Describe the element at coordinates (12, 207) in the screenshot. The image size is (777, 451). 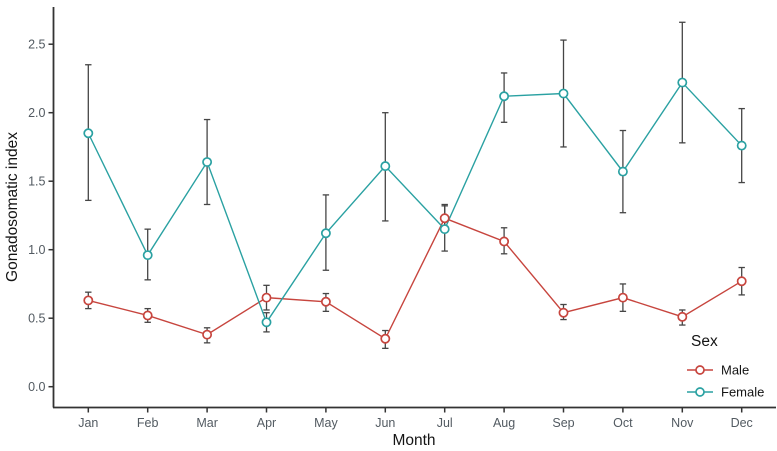
I see `y-axis-title: Gonadosomatic index` at that location.